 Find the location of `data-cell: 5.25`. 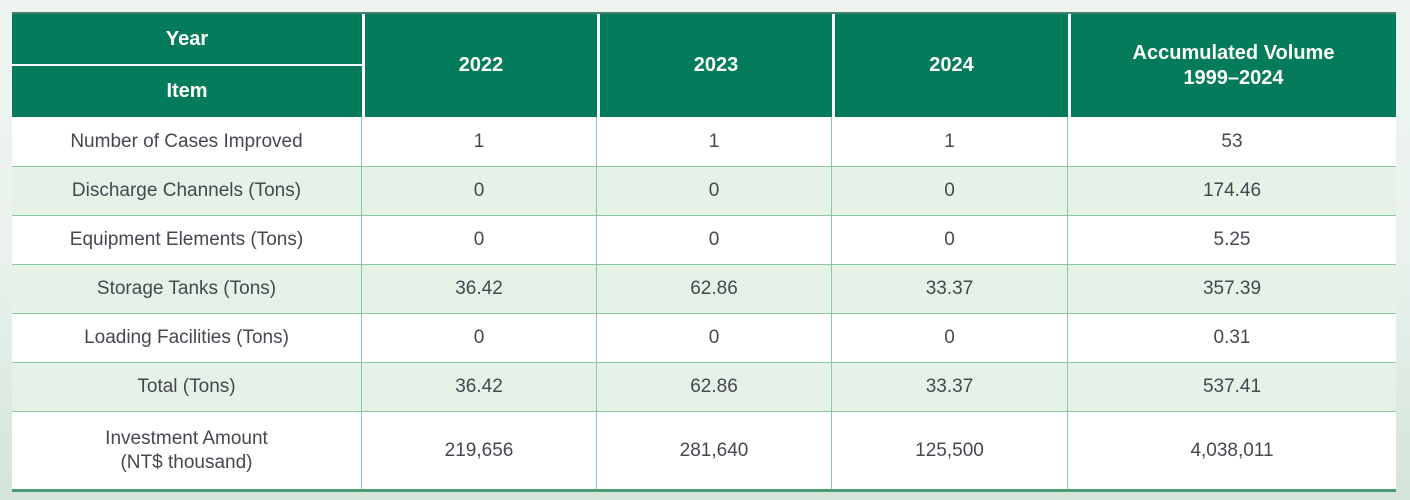

data-cell: 5.25 is located at coordinates (1232, 240).